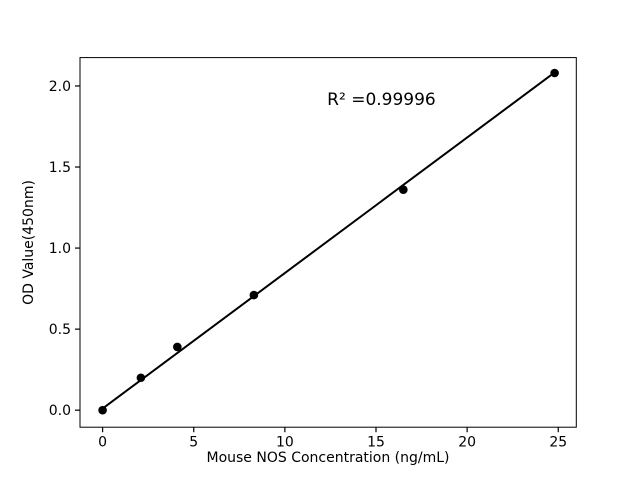 This screenshot has height=480, width=640. I want to click on r-squared-annotation: R² =0.99996, so click(381, 100).